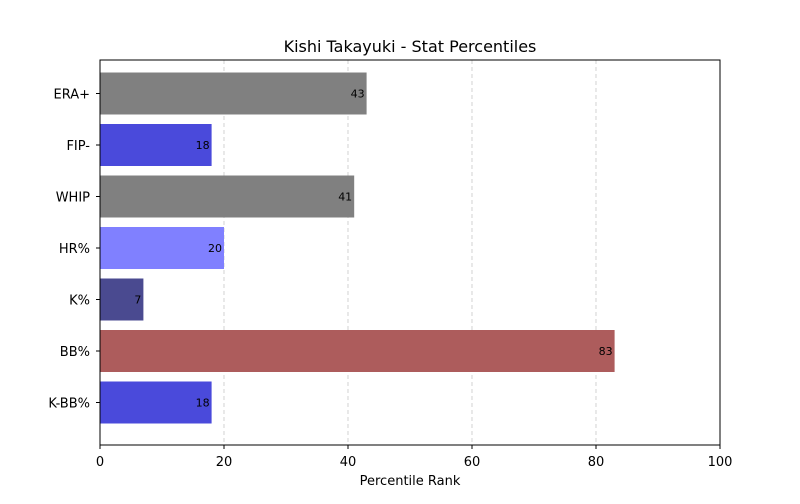 The image size is (800, 504). I want to click on category-label: HR%, so click(74, 249).